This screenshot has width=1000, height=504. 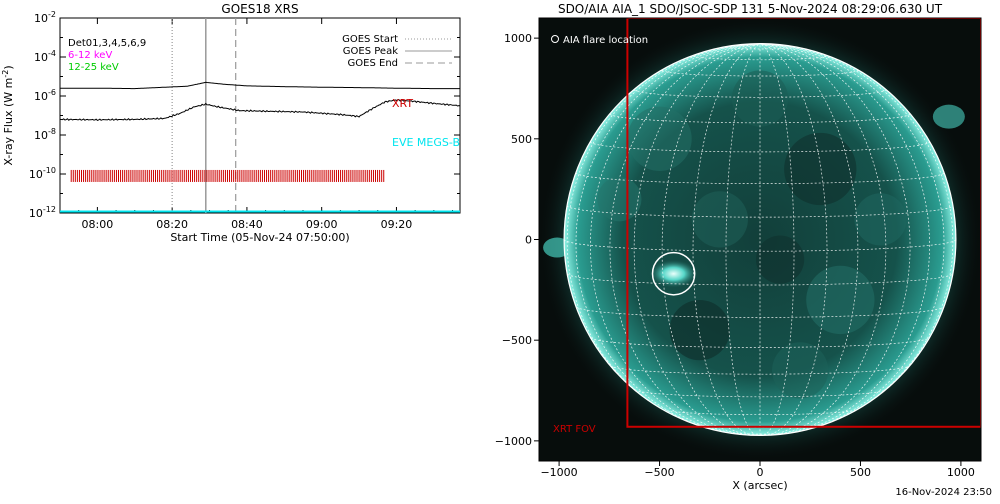 What do you see at coordinates (948, 116) in the screenshot?
I see `limb-loop-west` at bounding box center [948, 116].